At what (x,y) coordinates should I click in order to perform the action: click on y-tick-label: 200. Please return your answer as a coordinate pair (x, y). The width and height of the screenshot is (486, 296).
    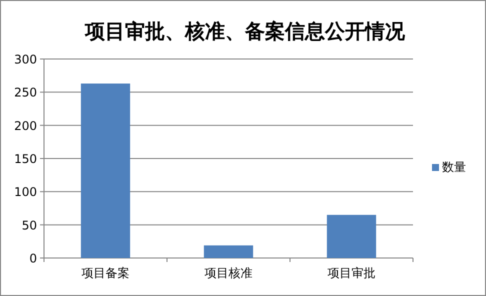
    Looking at the image, I should click on (25, 125).